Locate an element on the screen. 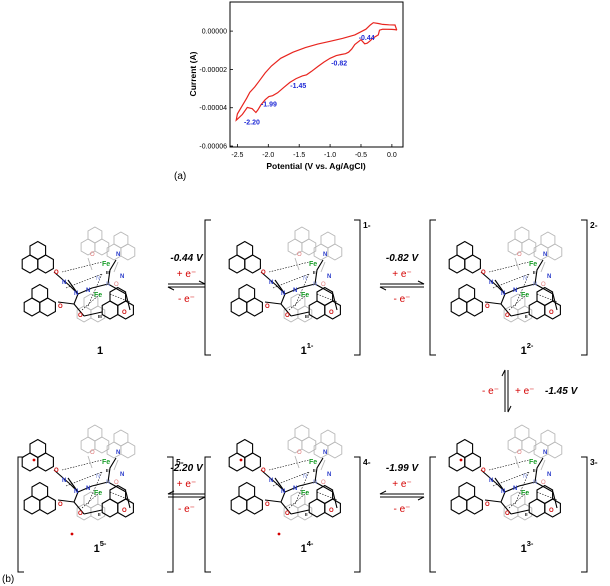 The image size is (610, 586). y-tick-label: -0.00006 is located at coordinates (213, 146).